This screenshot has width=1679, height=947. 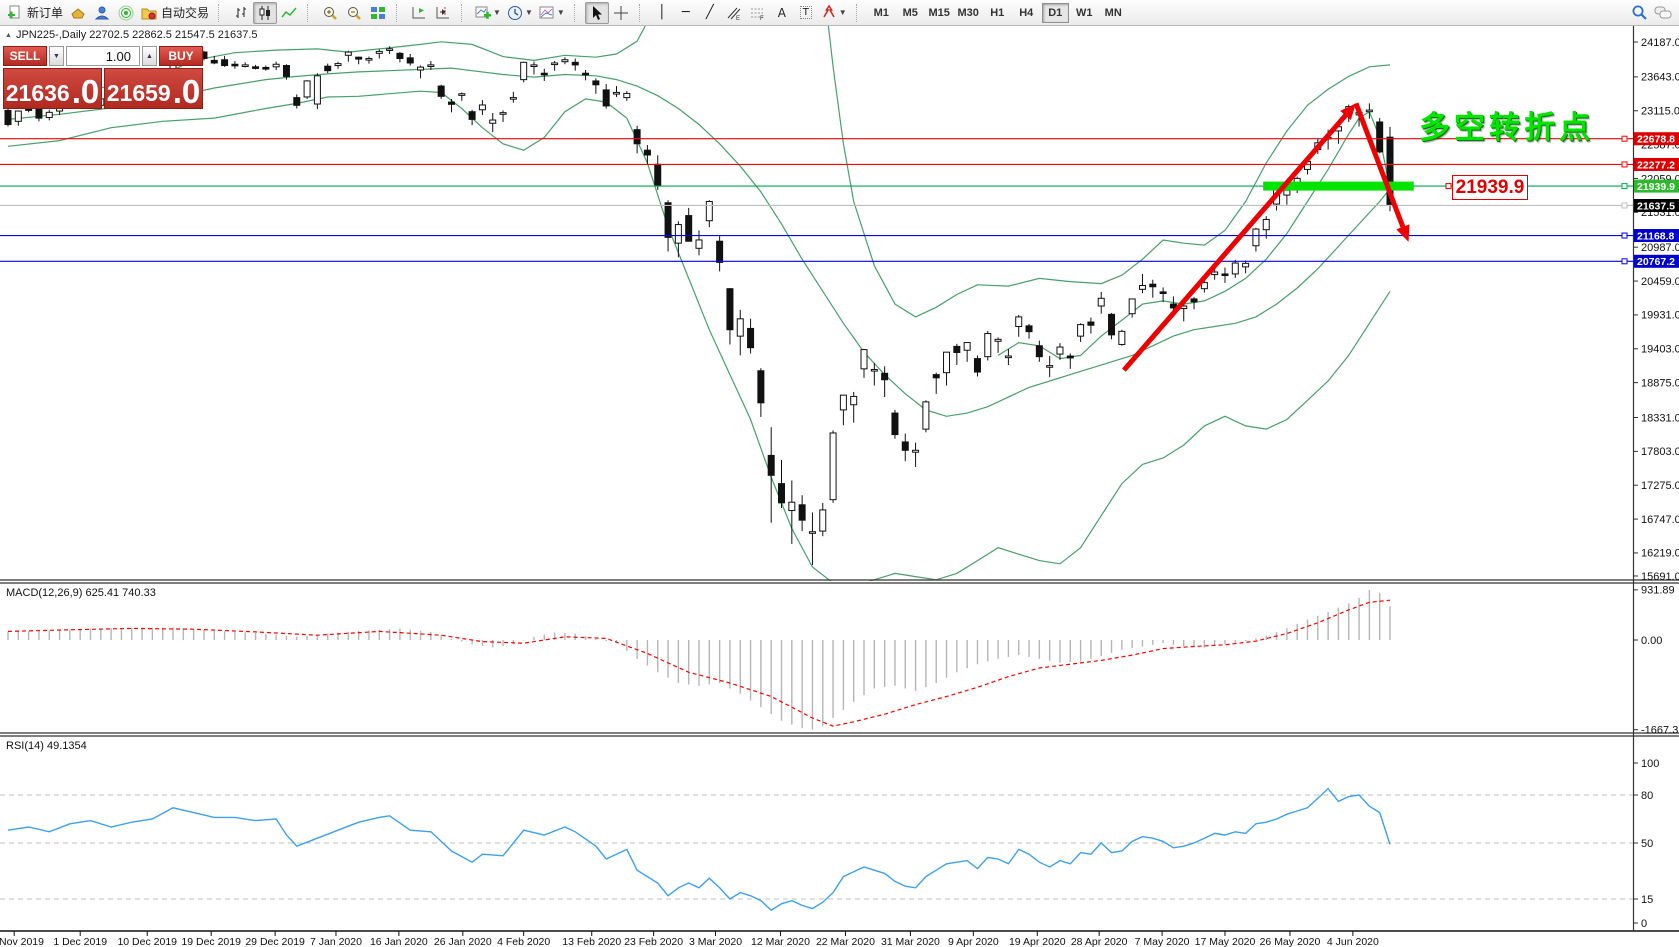 I want to click on svg-text: 26 Jan 2020, so click(x=463, y=941).